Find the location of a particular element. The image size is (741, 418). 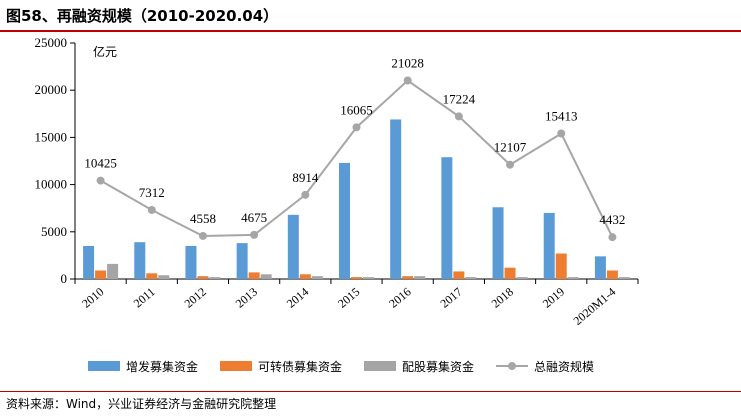

legend-swatch-additional is located at coordinates (104, 366).